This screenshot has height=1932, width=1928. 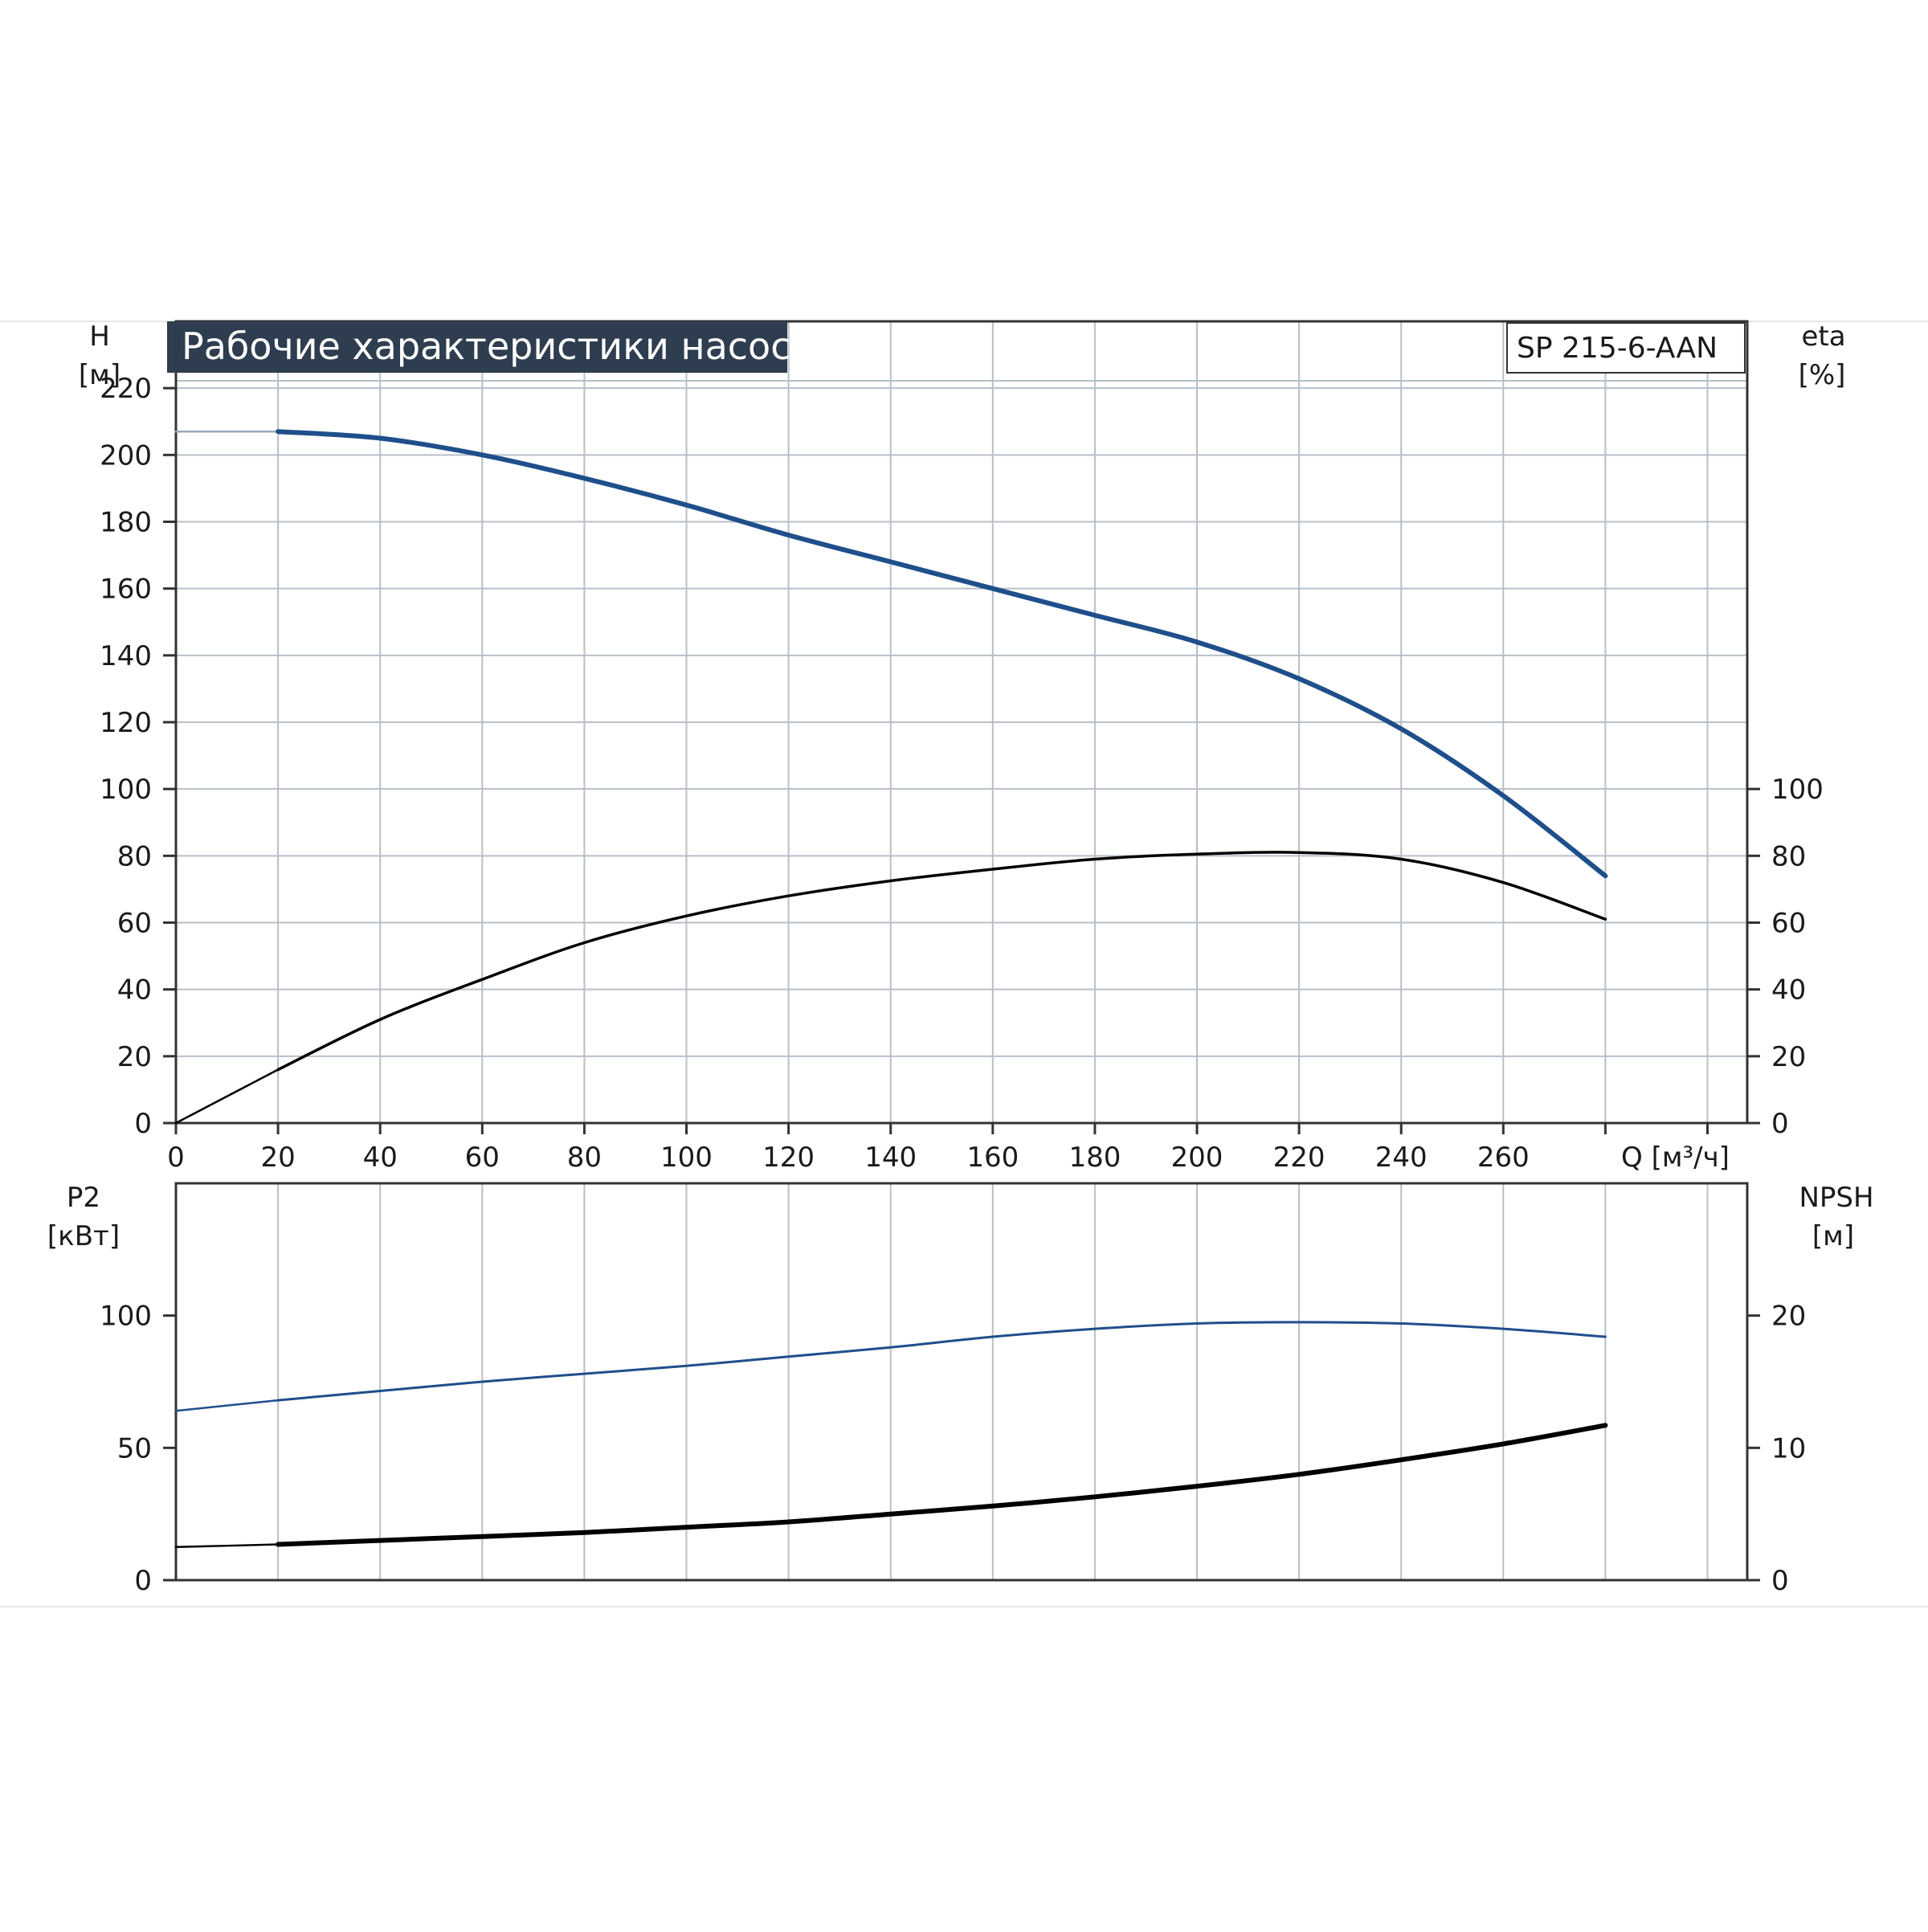 What do you see at coordinates (126, 1317) in the screenshot?
I see `p2-tick-label: 100` at bounding box center [126, 1317].